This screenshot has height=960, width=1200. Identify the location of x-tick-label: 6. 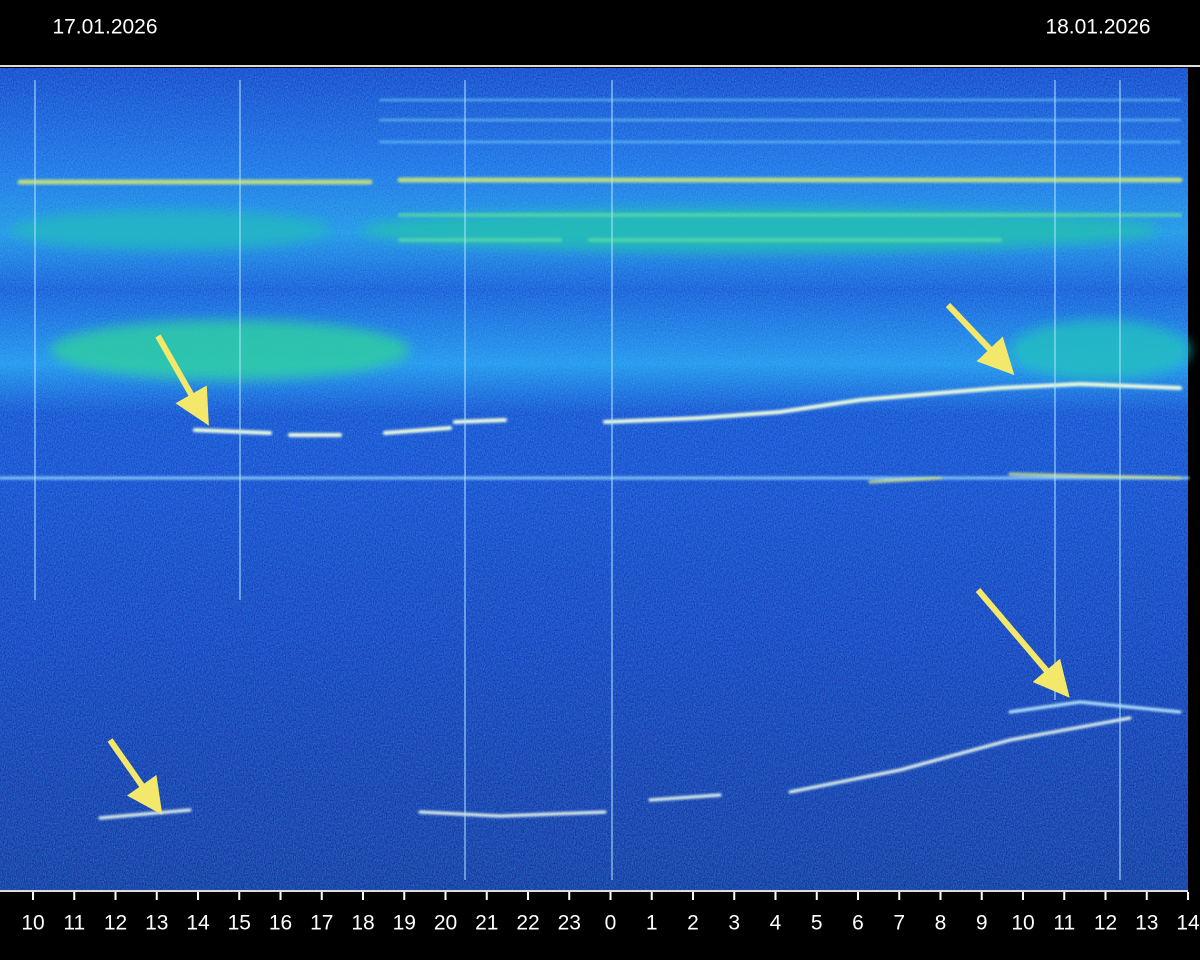
(858, 923).